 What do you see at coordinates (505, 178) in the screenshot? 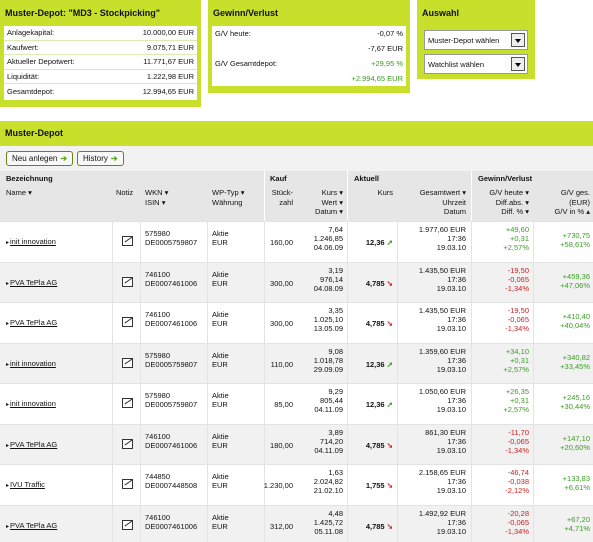
I see `header-gewinn-verlust: Gewinn/Verlust` at bounding box center [505, 178].